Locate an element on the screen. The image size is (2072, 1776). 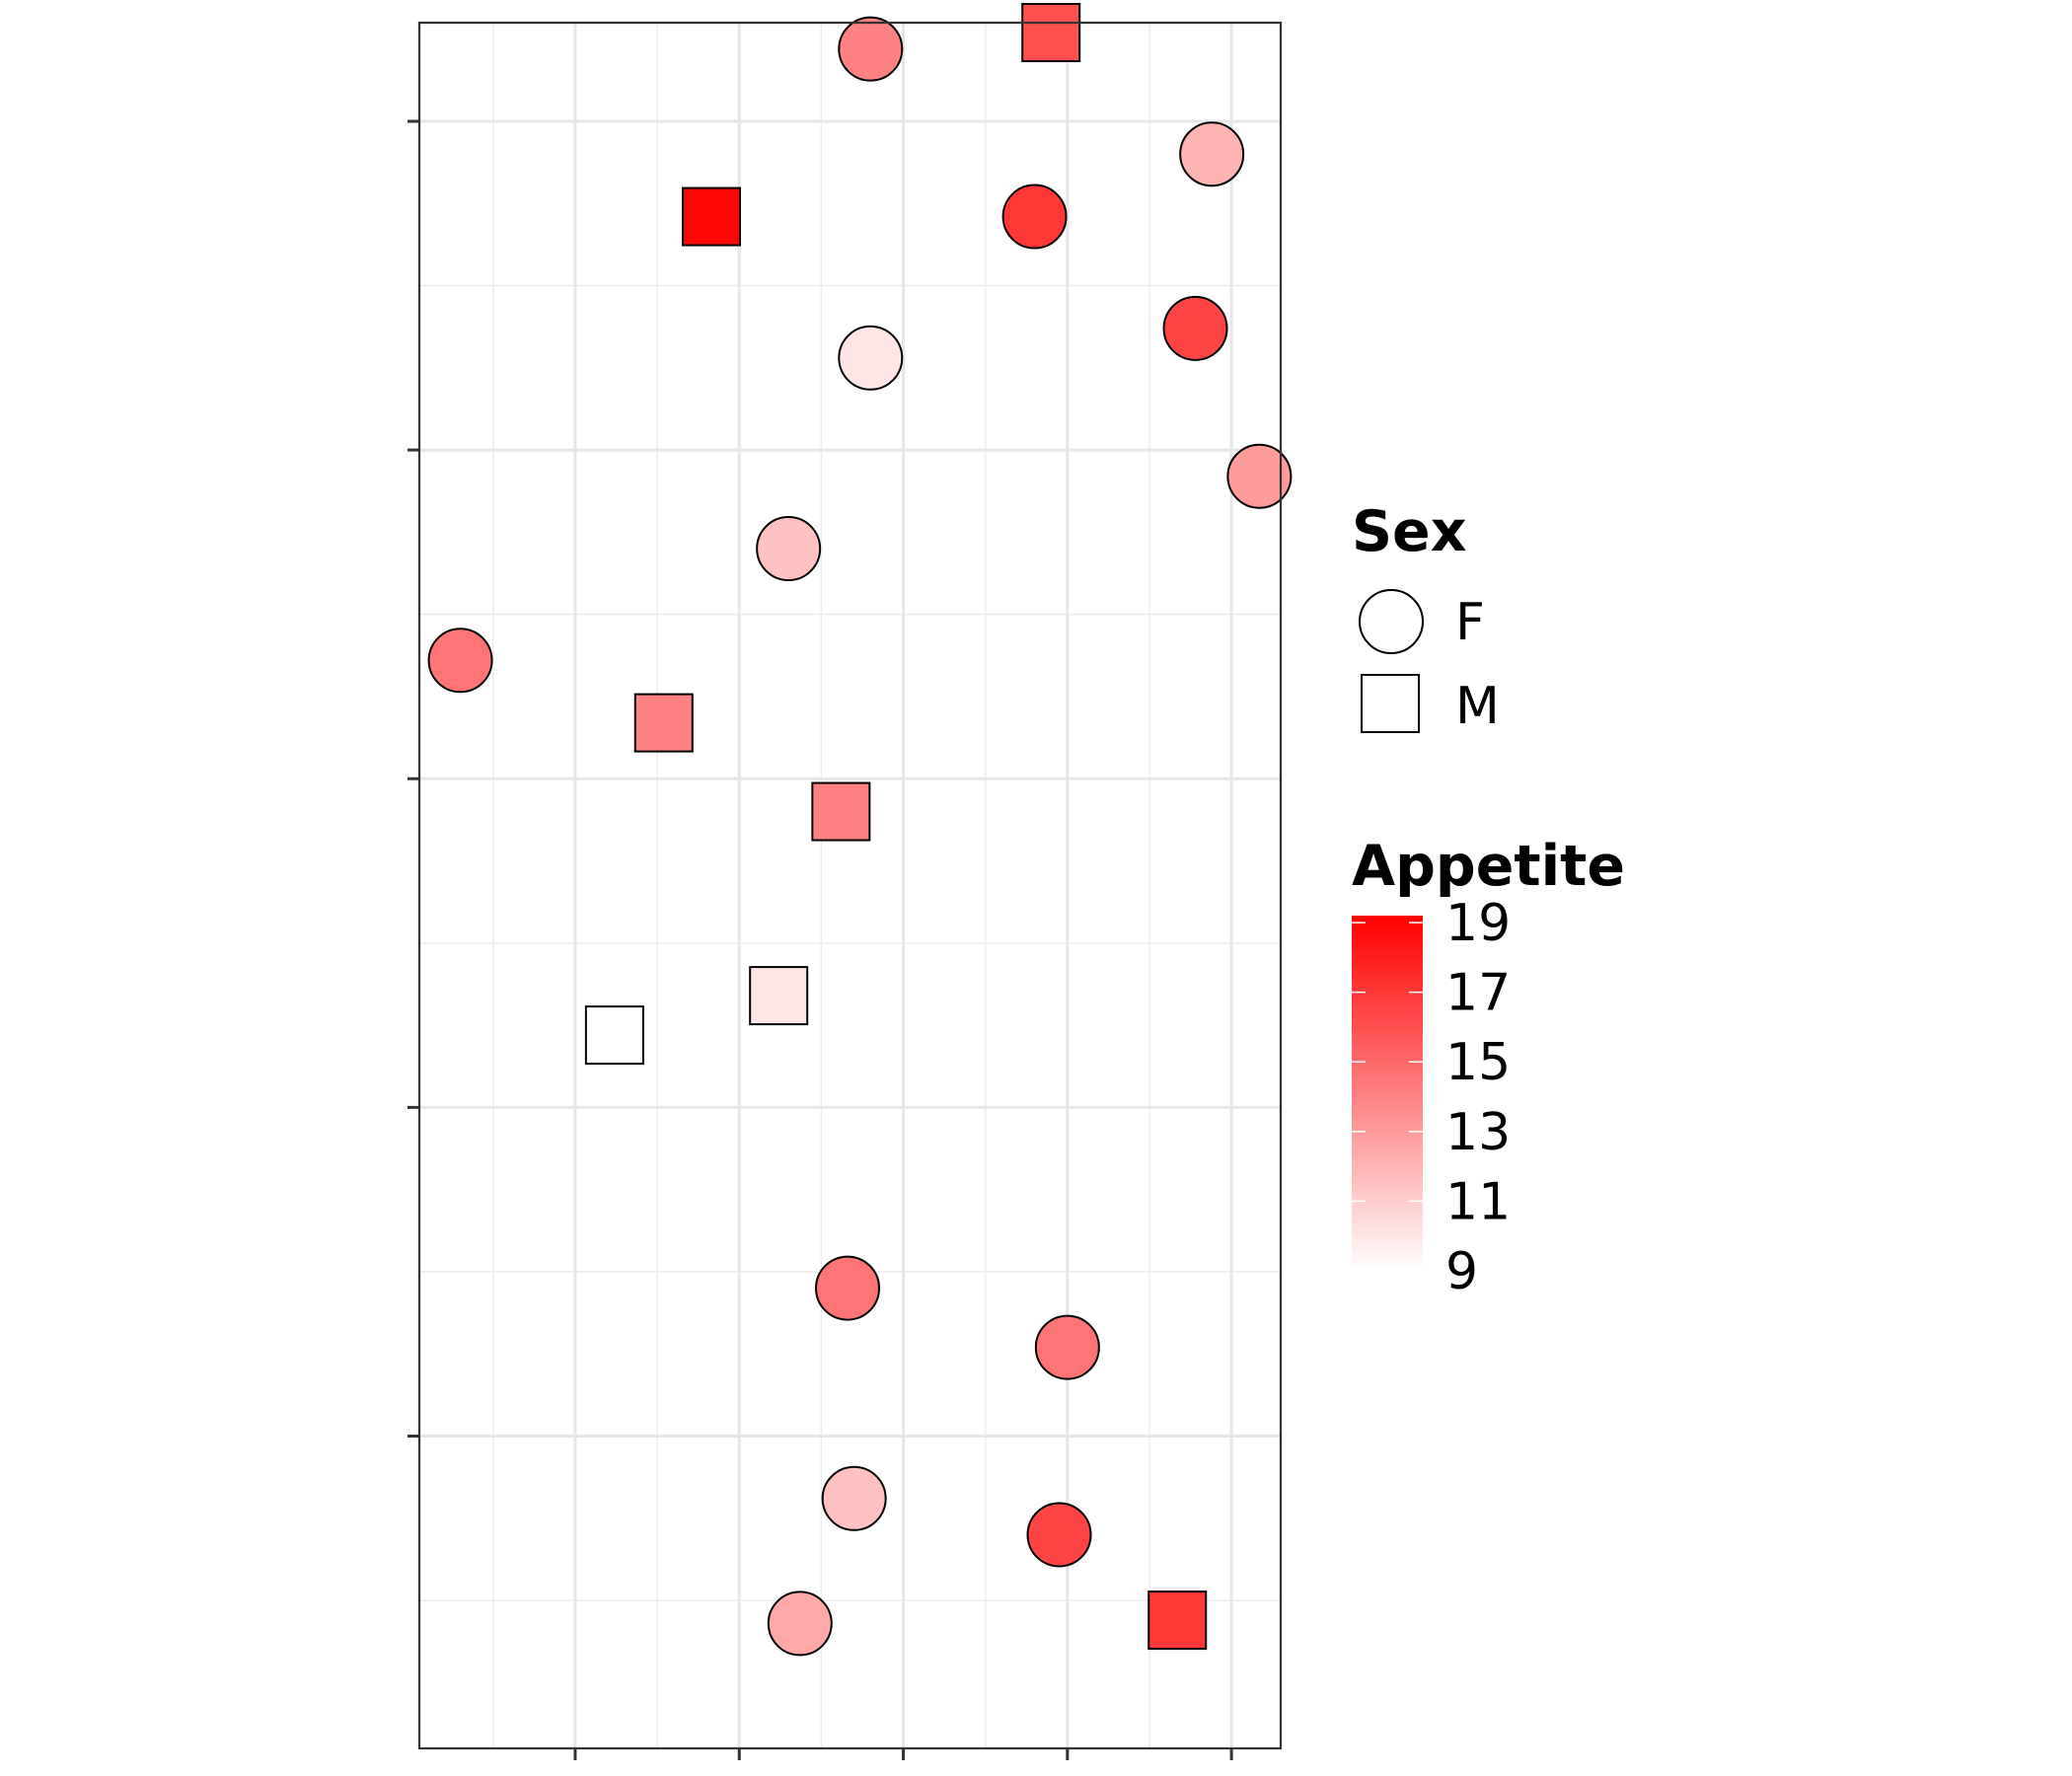
colorbar-label: 17 is located at coordinates (1478, 994).